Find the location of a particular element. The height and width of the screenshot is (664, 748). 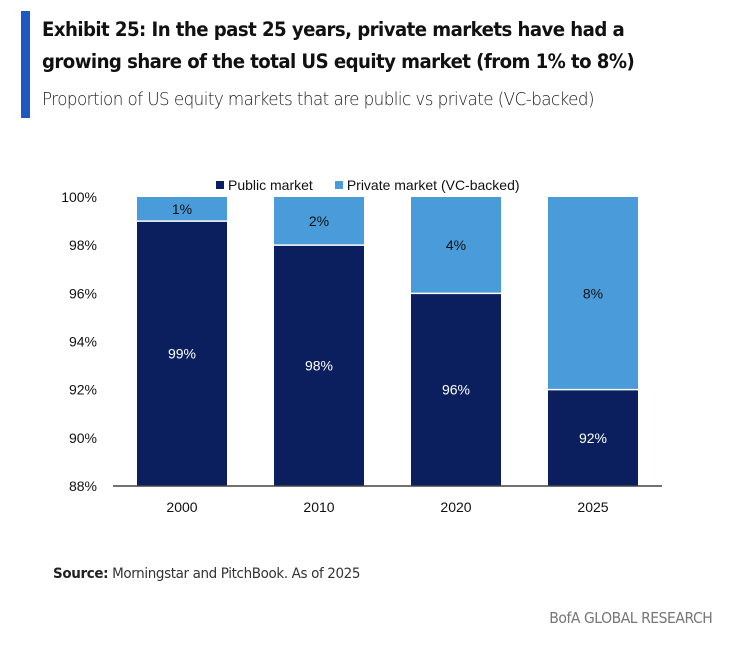

data-label-public: 99% is located at coordinates (182, 354).